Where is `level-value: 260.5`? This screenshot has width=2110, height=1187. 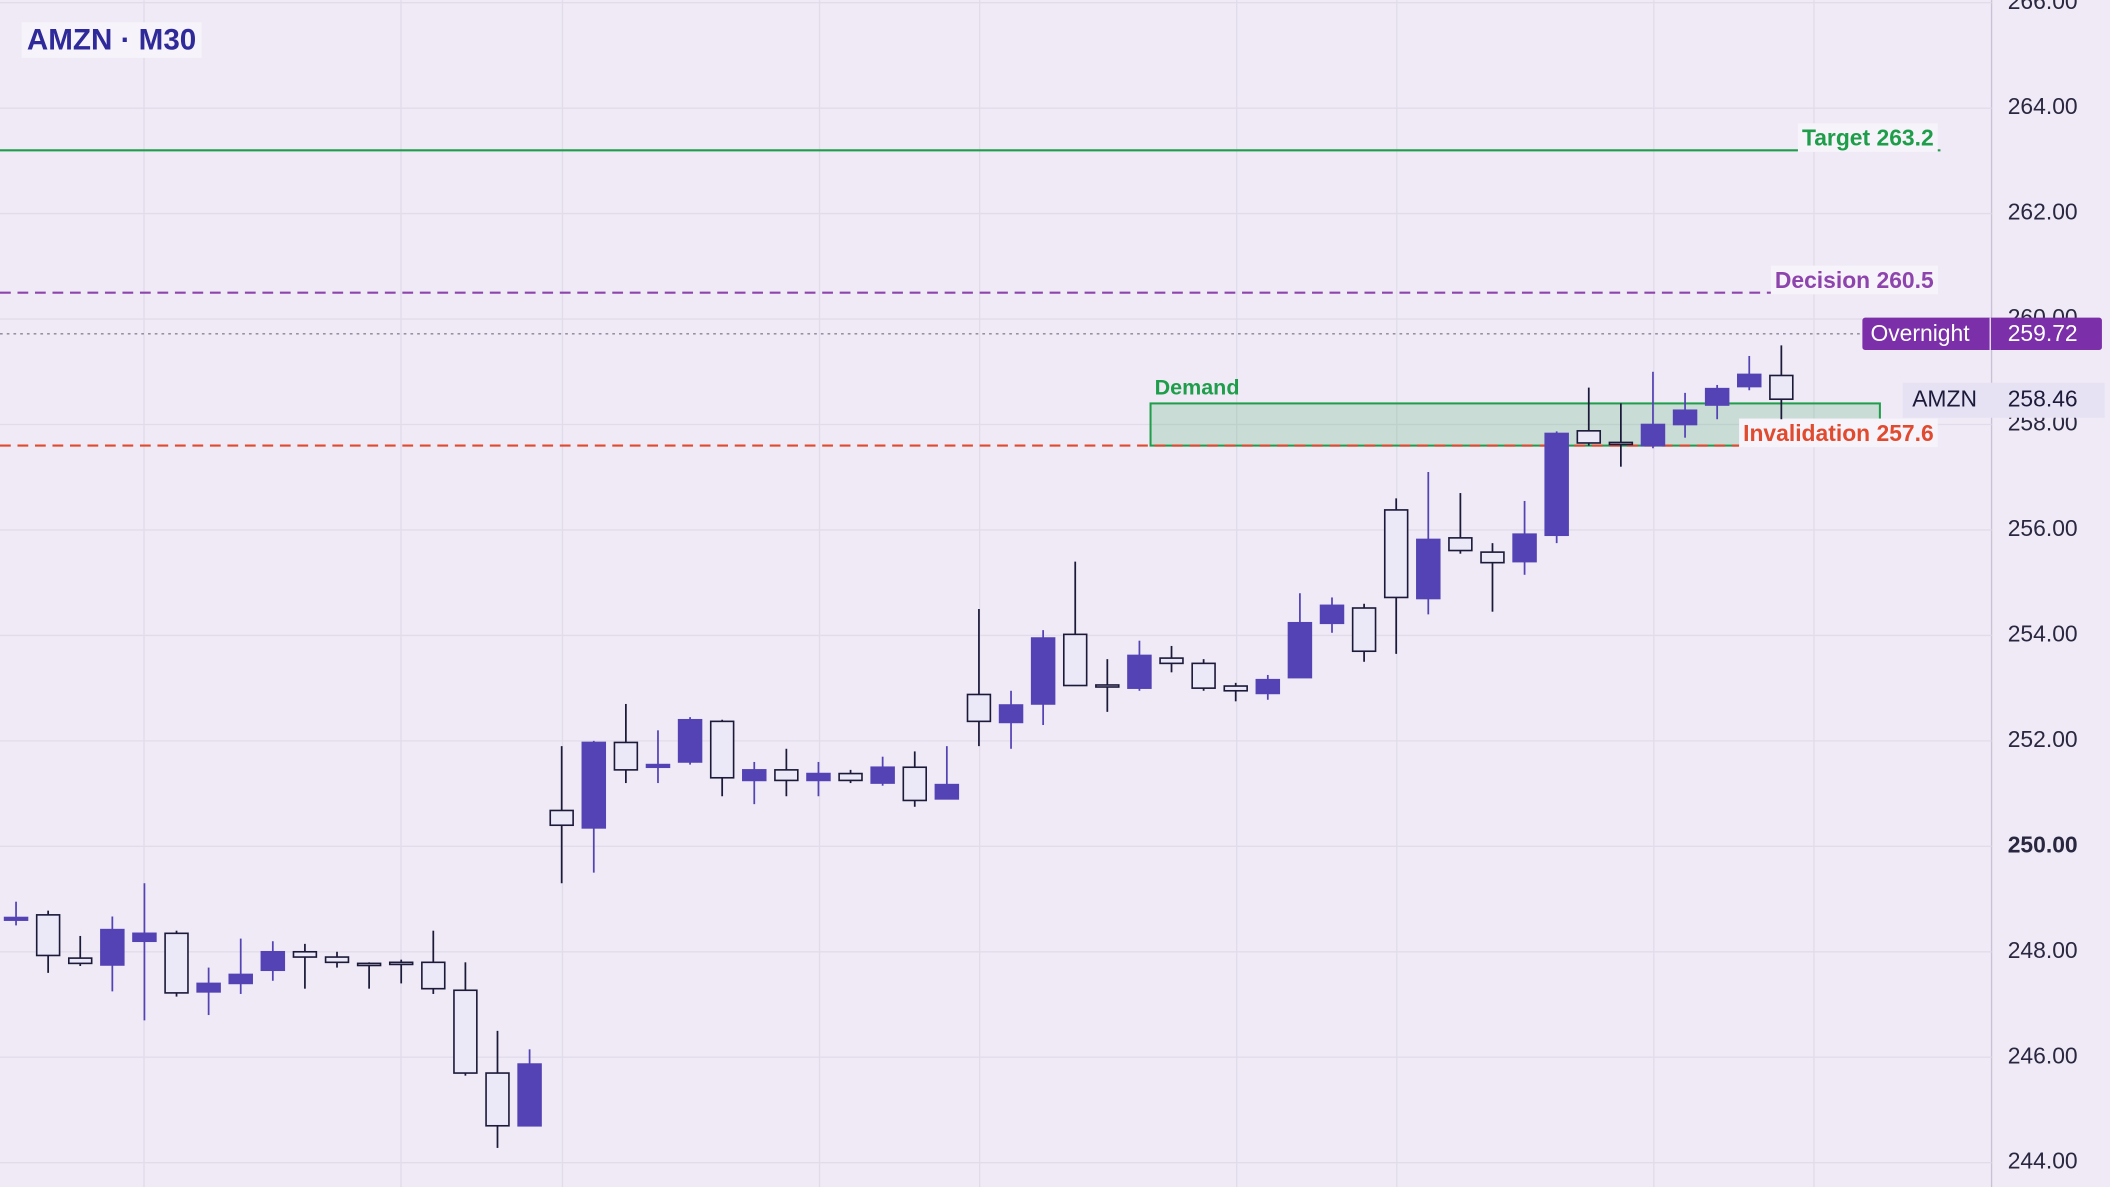
level-value: 260.5 is located at coordinates (1904, 280).